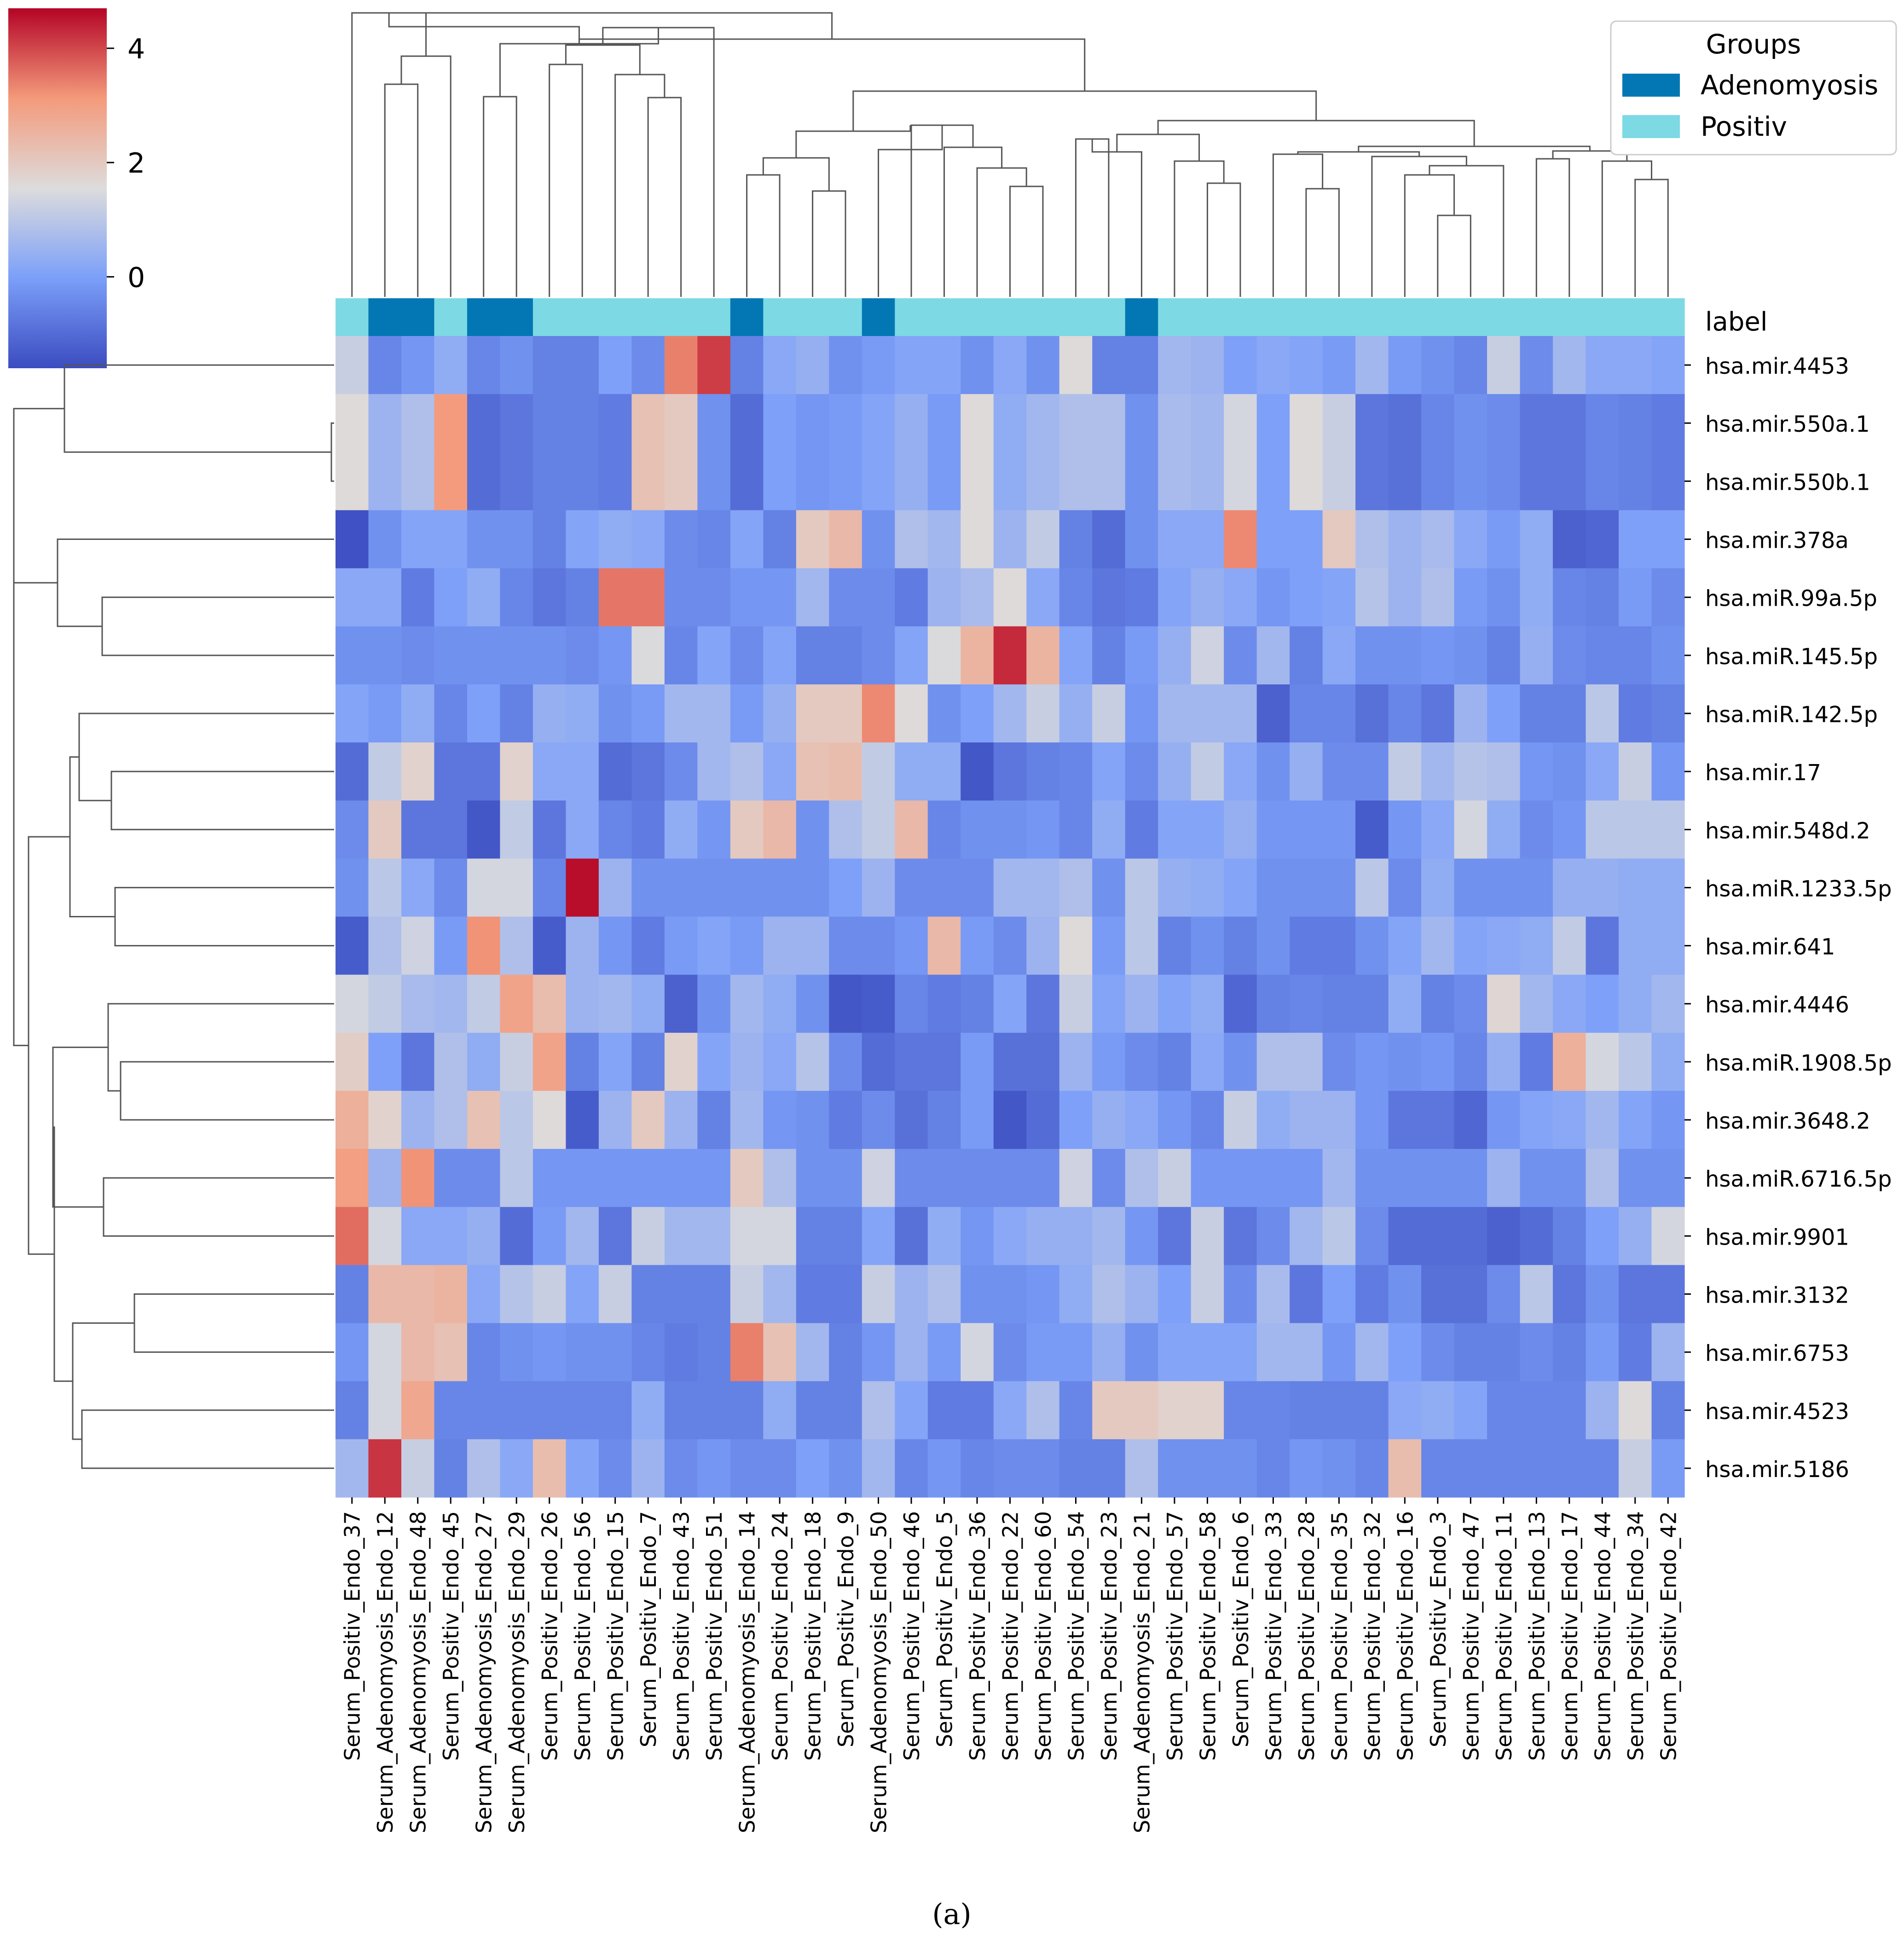  What do you see at coordinates (126, 163) in the screenshot?
I see `colorbar-ticks: 4 2 0` at bounding box center [126, 163].